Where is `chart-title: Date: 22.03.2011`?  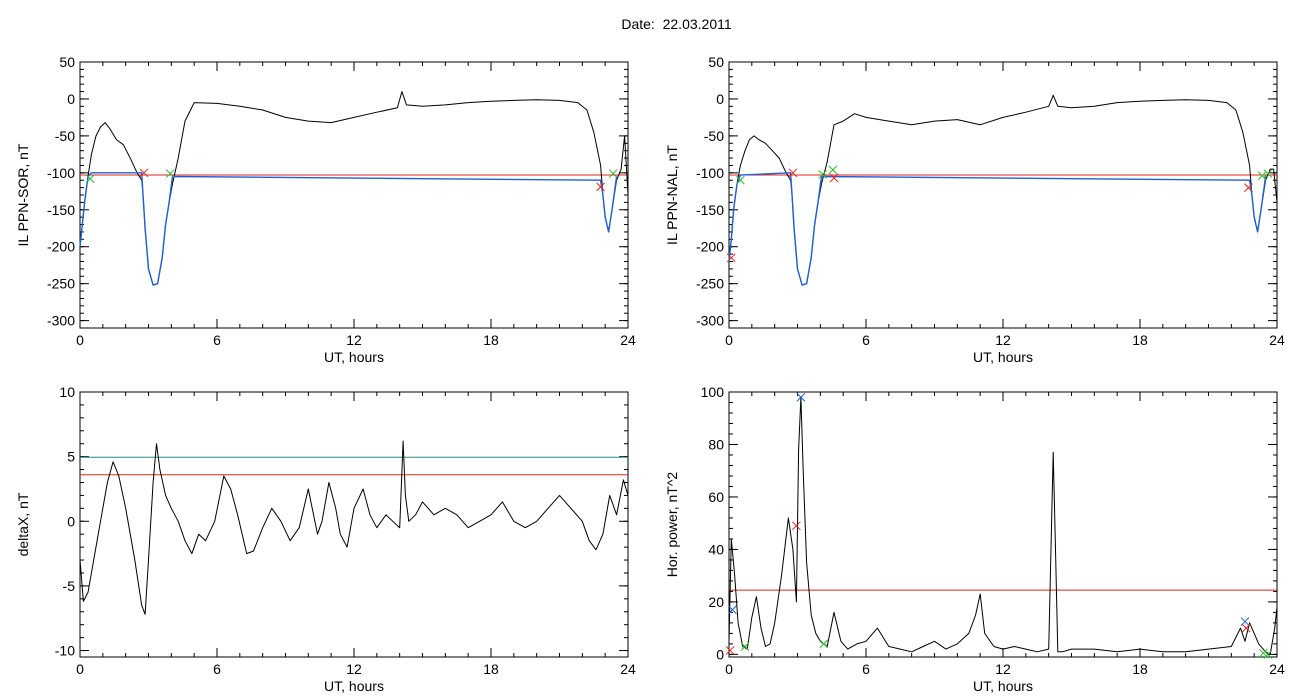
chart-title: Date: 22.03.2011 is located at coordinates (650, 24).